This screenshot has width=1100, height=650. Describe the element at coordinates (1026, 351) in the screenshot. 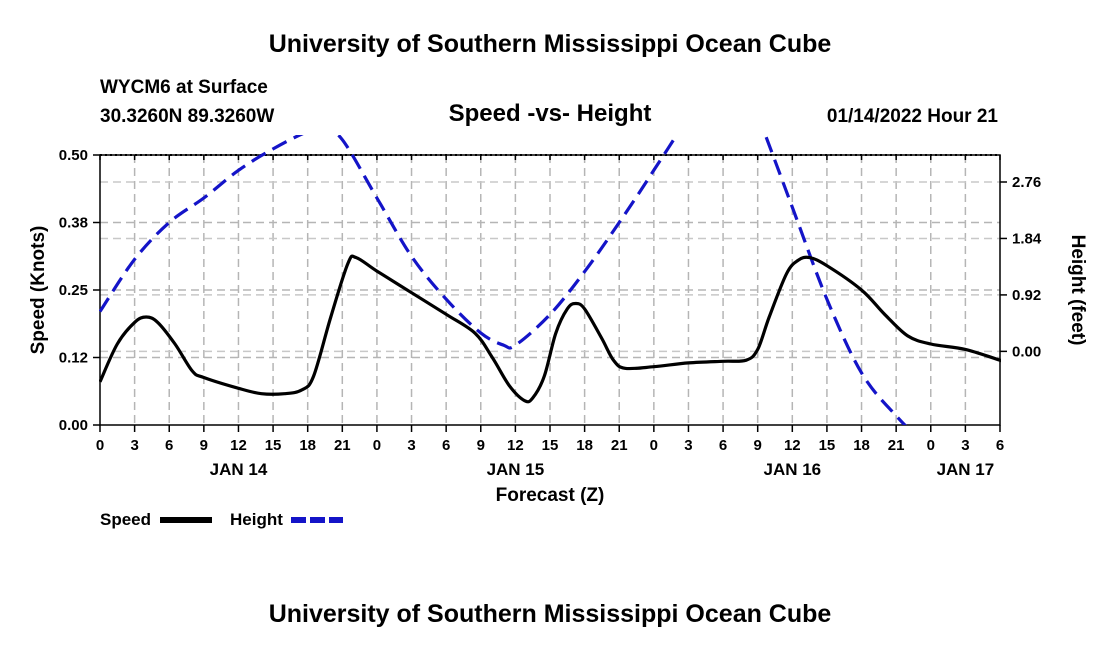

I see `y2-tick-label: 0.00` at that location.